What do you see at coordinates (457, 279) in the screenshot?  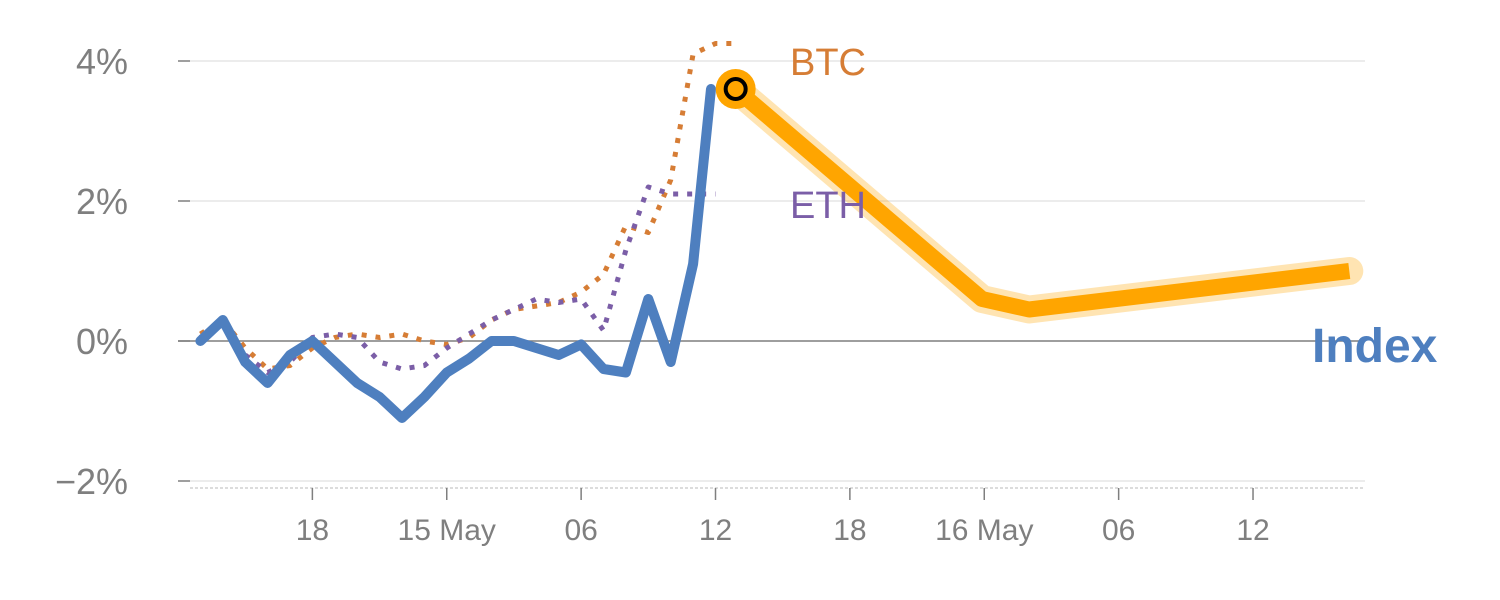 I see `series-line-eth` at bounding box center [457, 279].